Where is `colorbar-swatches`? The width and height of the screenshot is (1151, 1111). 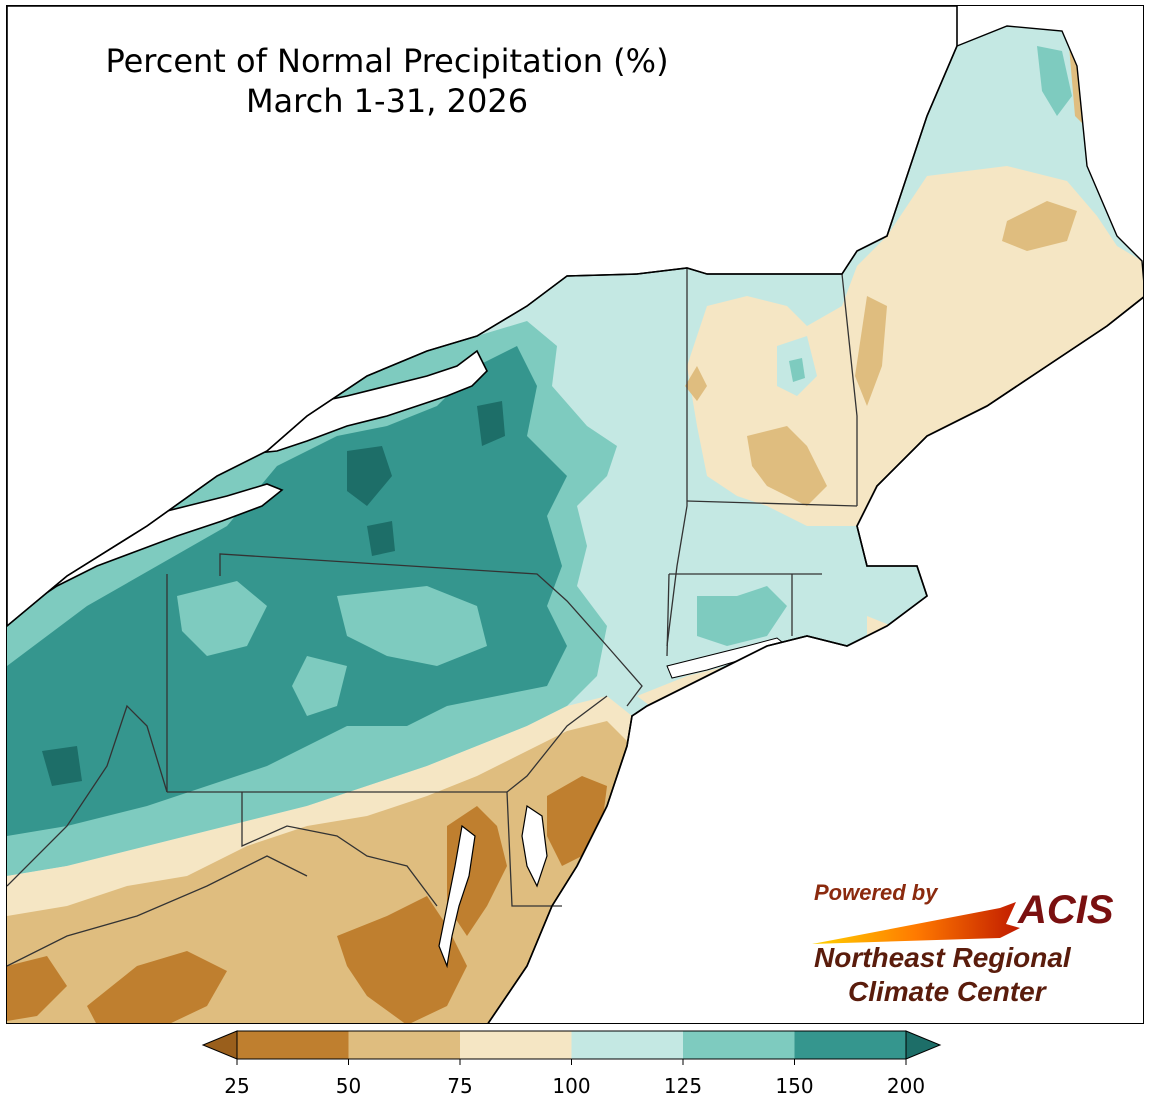 colorbar-swatches is located at coordinates (571, 1045).